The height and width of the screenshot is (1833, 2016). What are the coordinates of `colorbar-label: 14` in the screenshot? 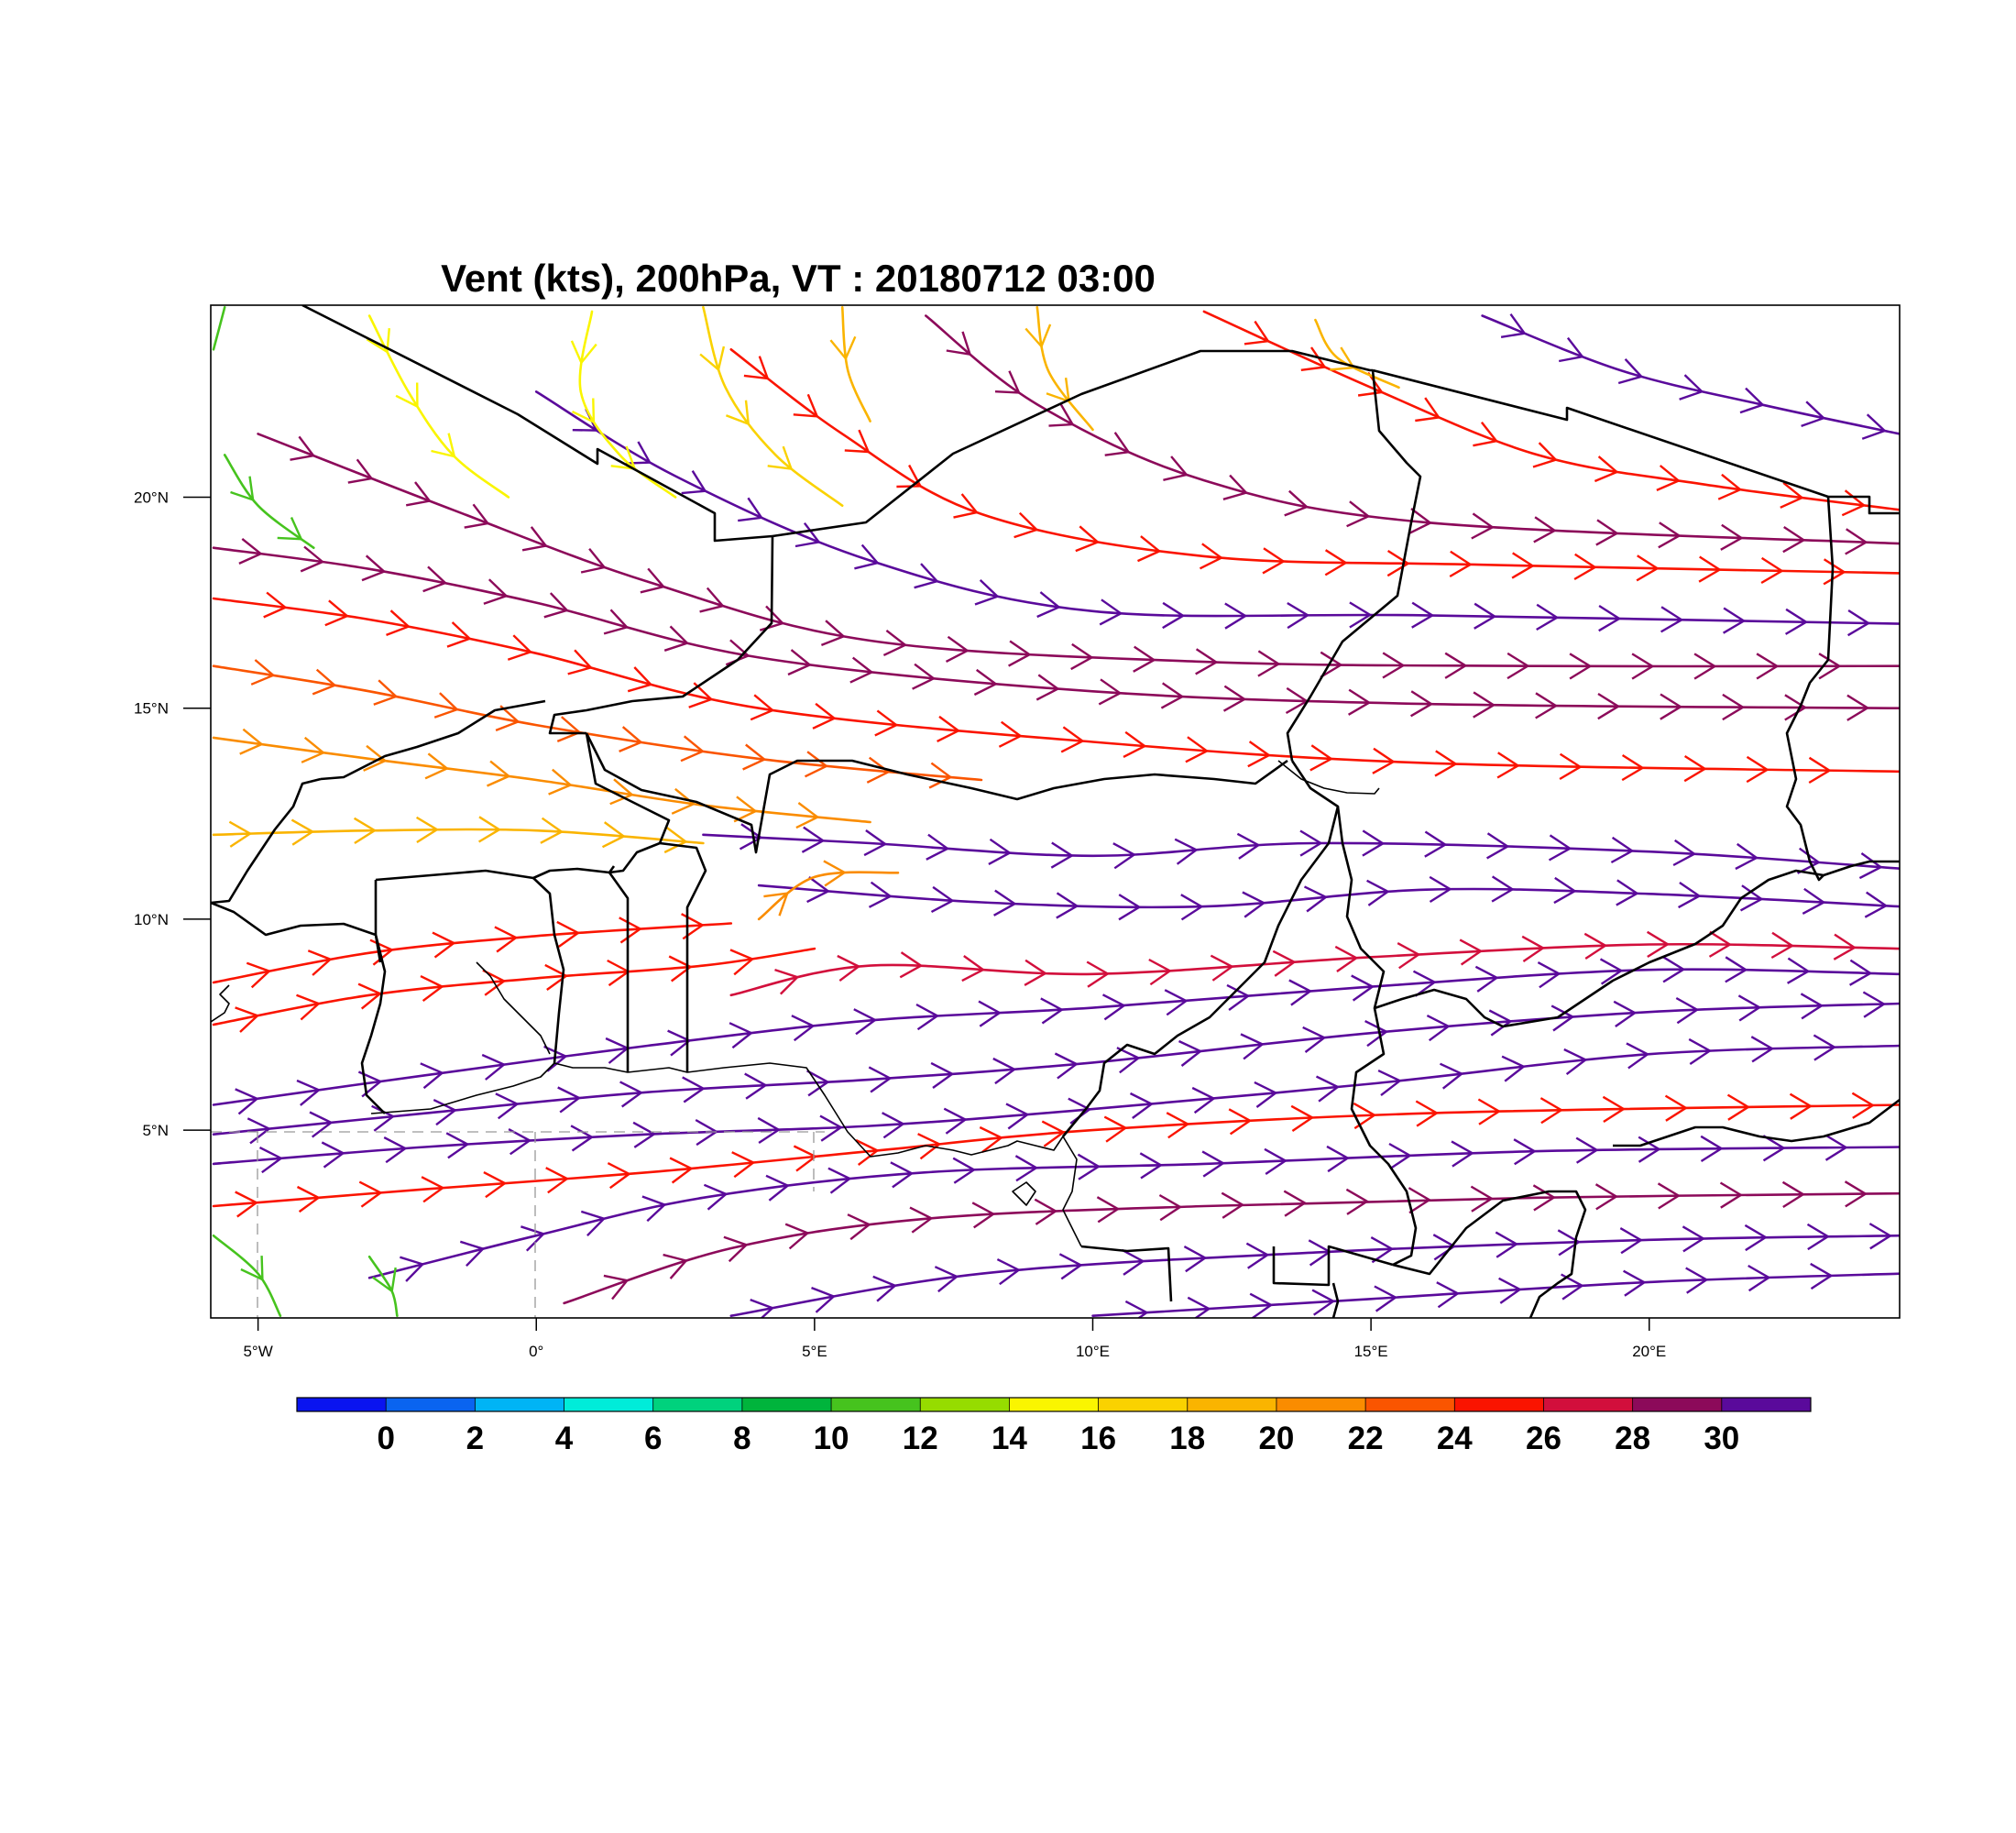 It's located at (1009, 1438).